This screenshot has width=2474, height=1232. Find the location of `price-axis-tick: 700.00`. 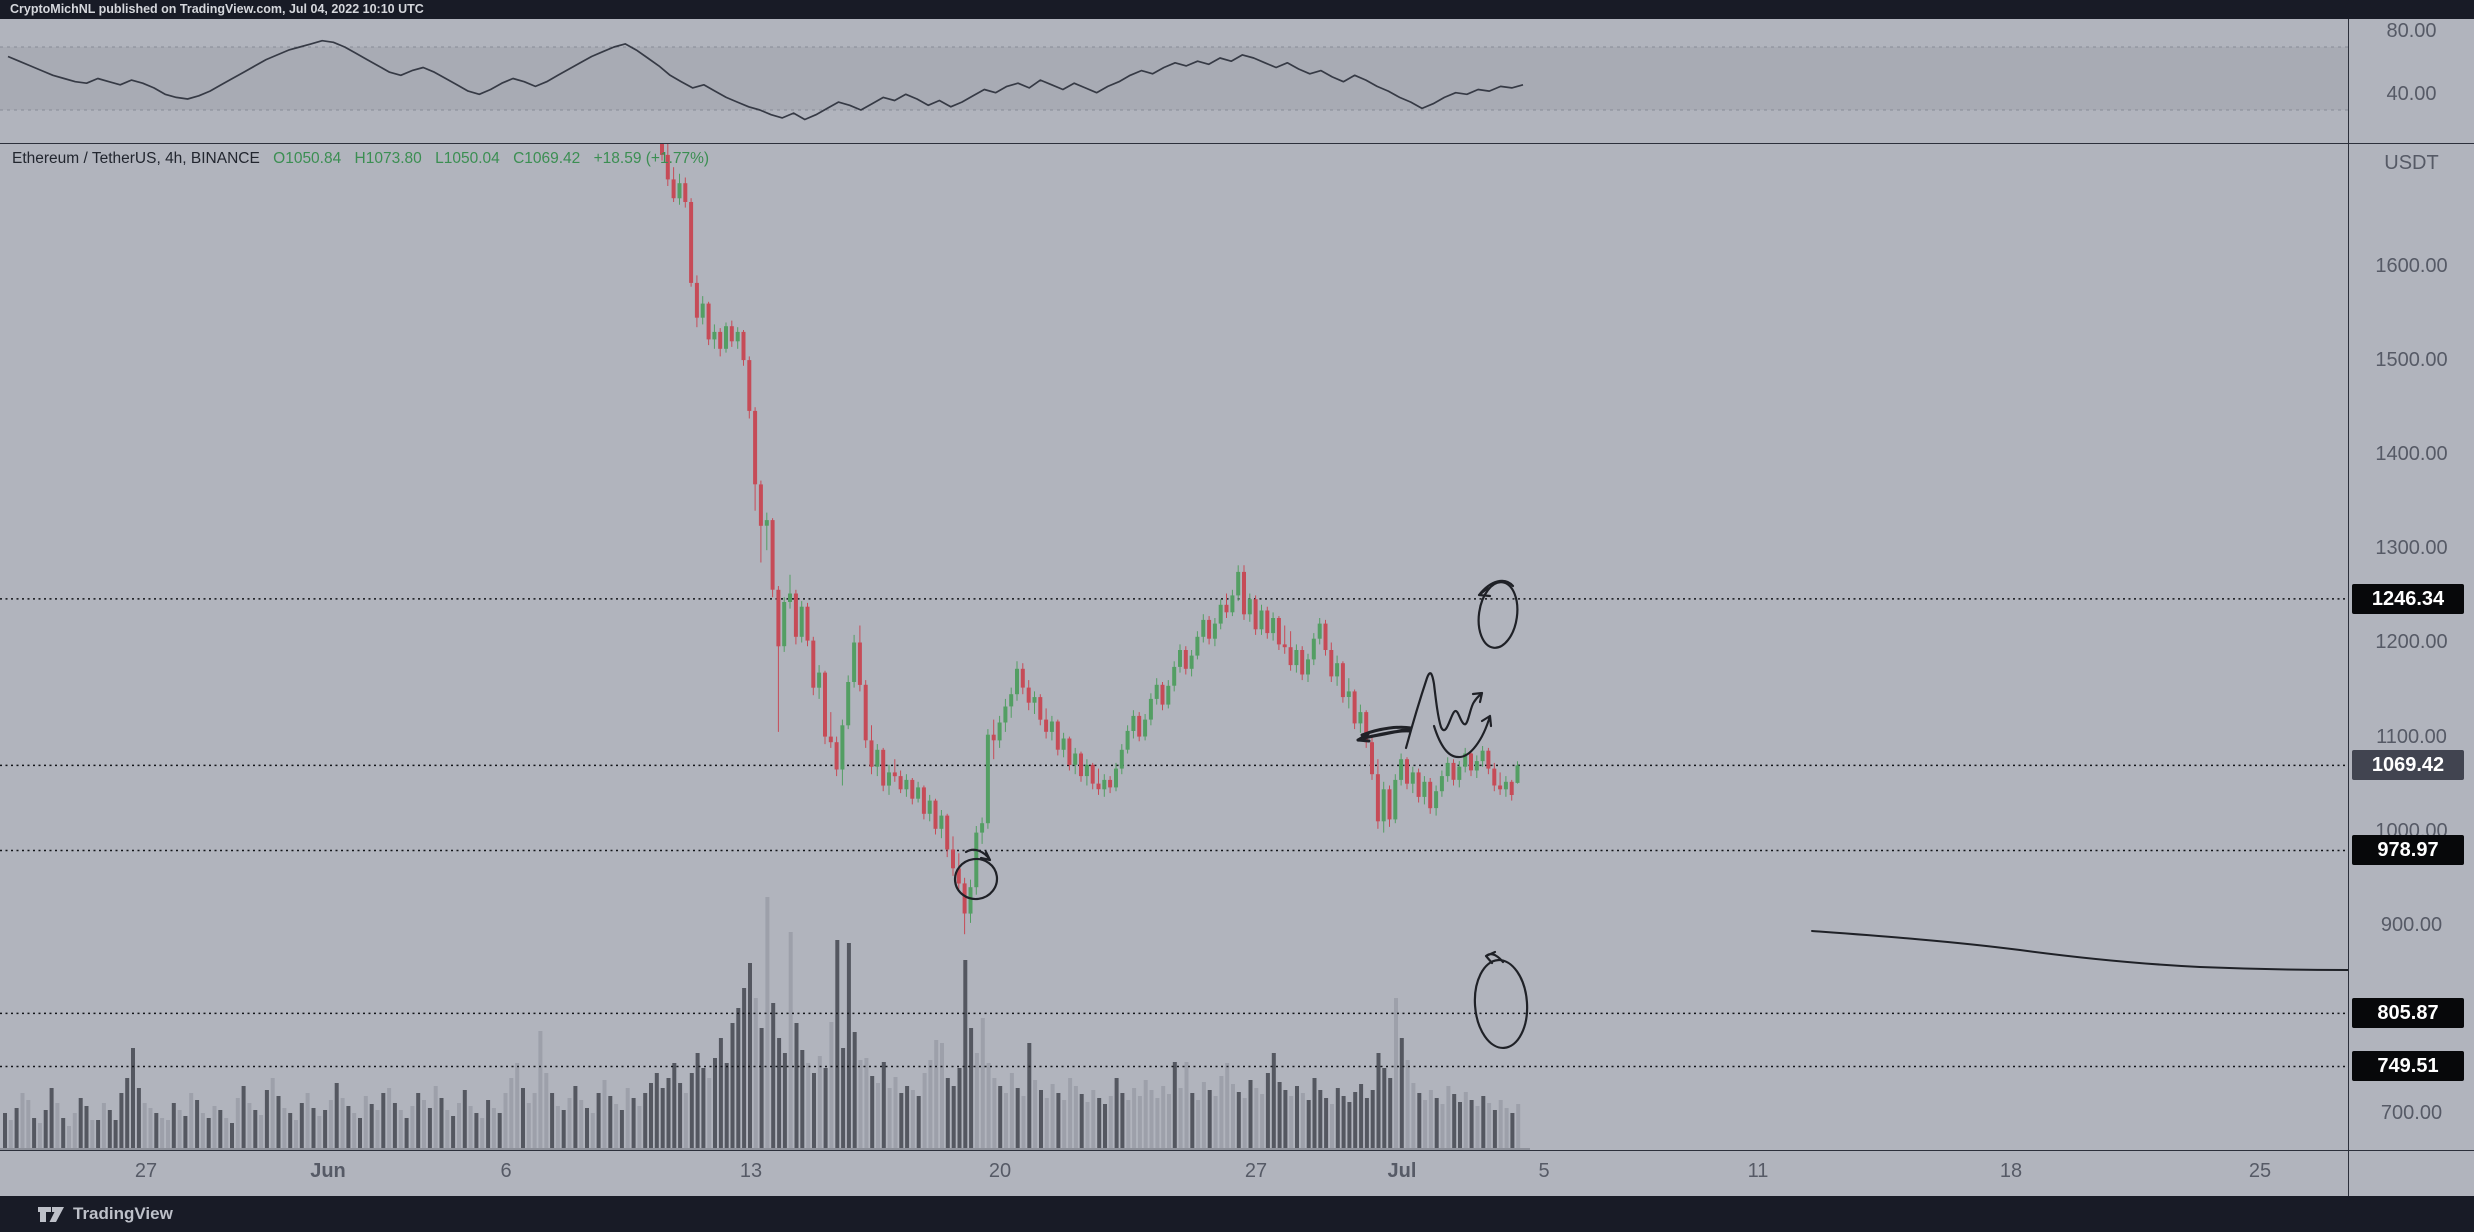

price-axis-tick: 700.00 is located at coordinates (2411, 1113).